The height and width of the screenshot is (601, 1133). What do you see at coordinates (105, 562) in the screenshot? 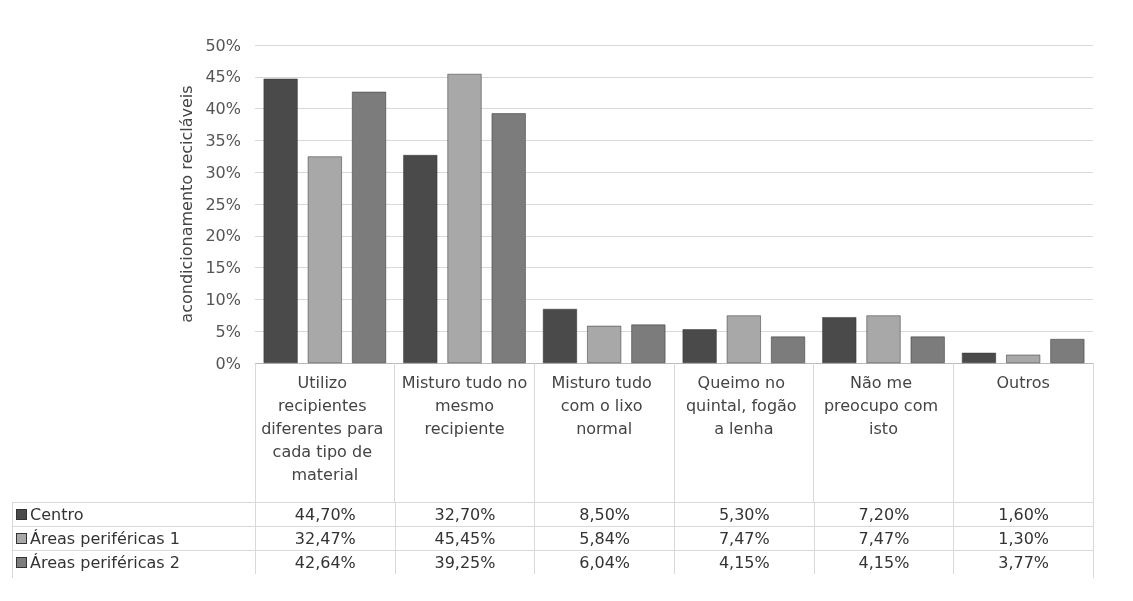
I see `legend-label: Áreas periféricas 2` at bounding box center [105, 562].